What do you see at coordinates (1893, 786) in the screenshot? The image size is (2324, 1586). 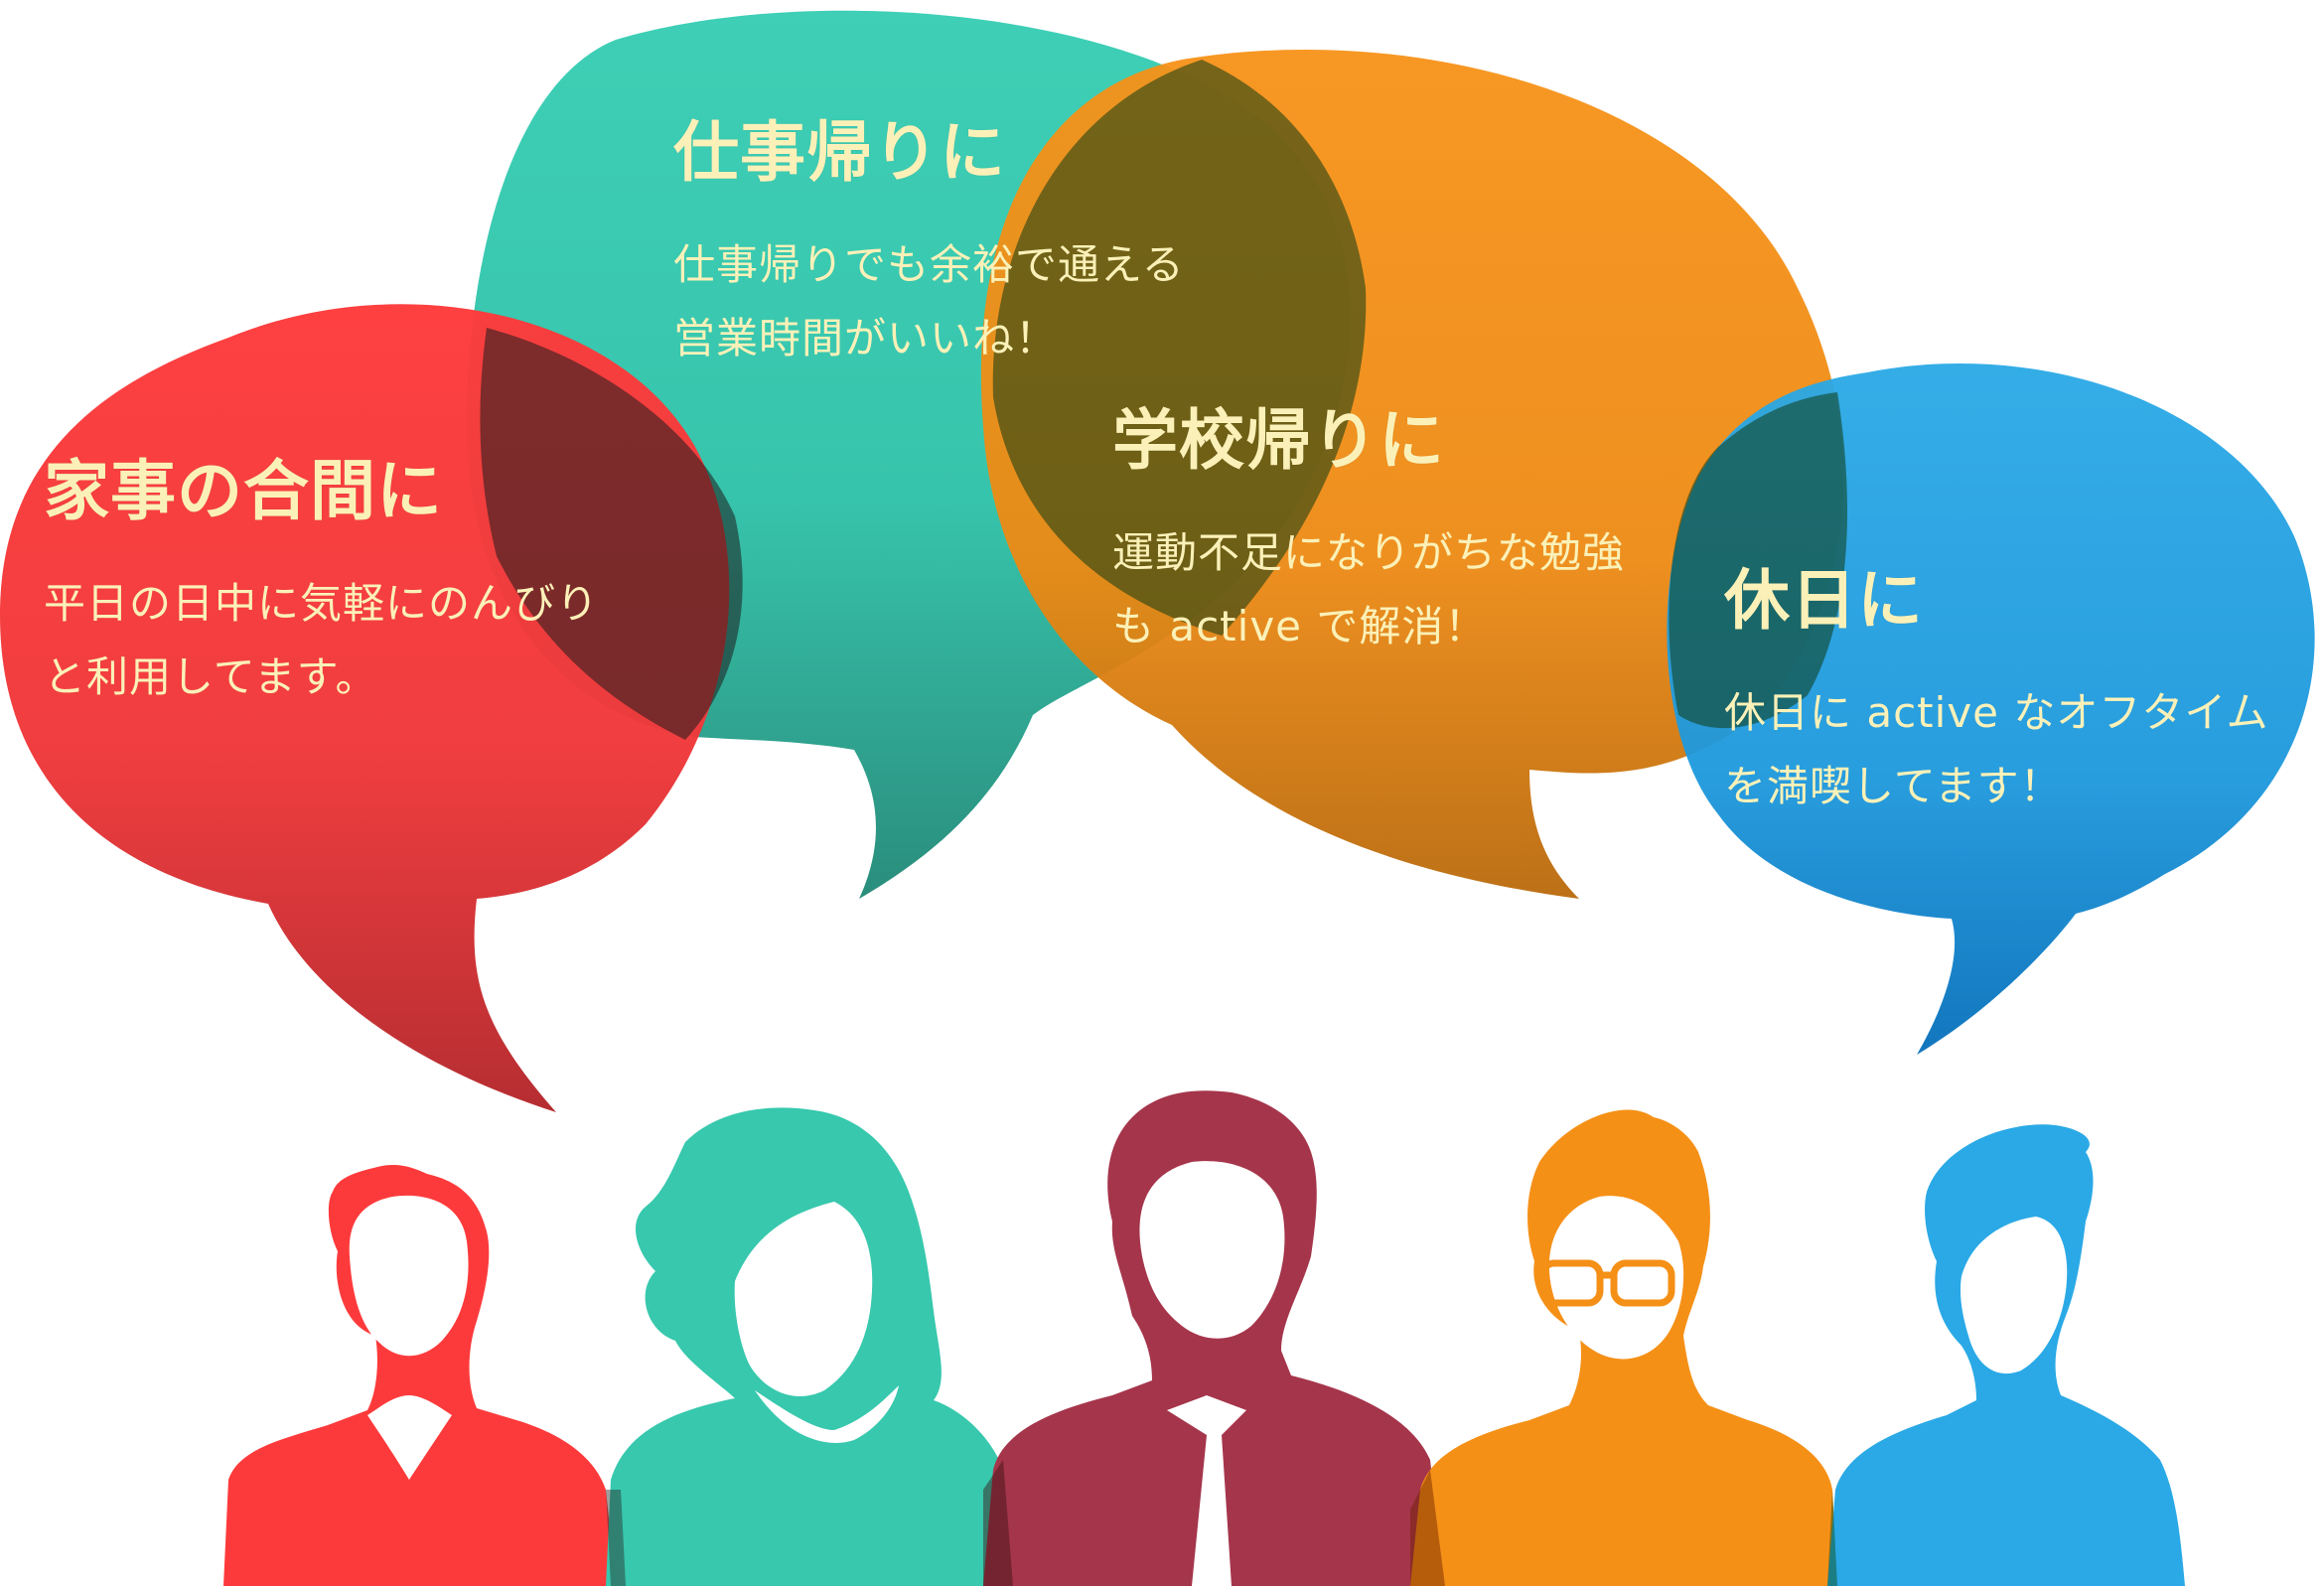 I see `bubble-blue-line-2: を満喫してます！` at bounding box center [1893, 786].